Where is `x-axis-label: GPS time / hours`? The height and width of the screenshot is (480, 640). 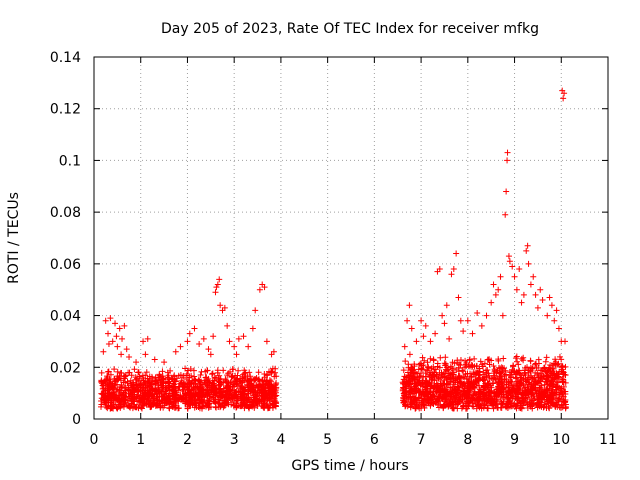
x-axis-label: GPS time / hours is located at coordinates (349, 466).